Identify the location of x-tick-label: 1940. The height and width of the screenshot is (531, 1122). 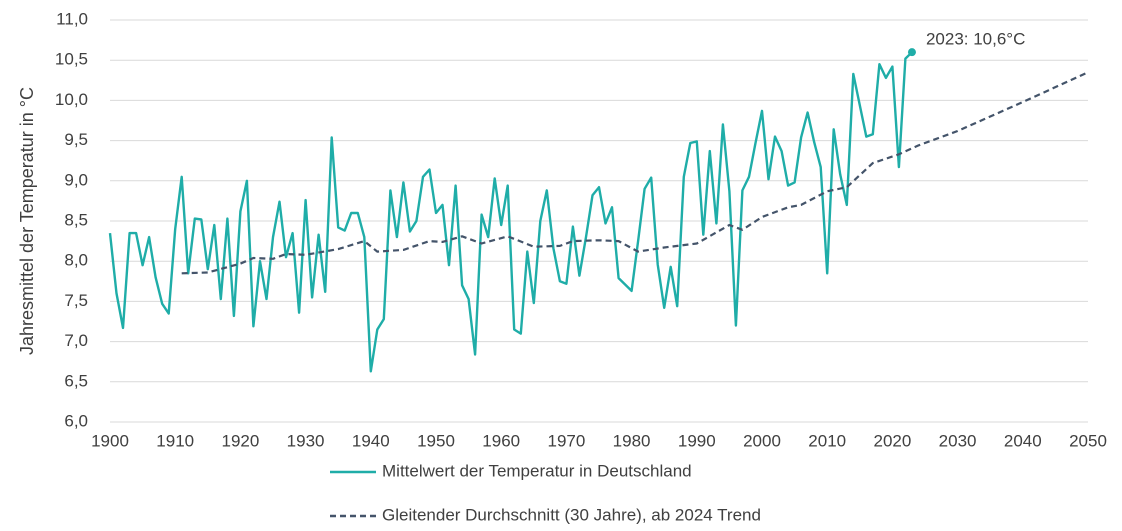
(371, 440).